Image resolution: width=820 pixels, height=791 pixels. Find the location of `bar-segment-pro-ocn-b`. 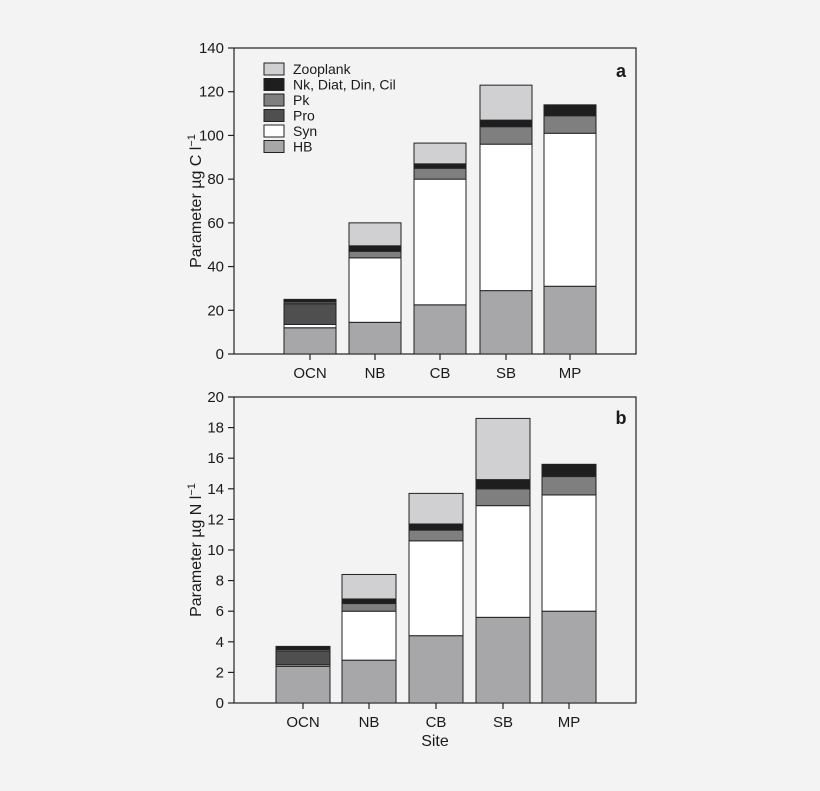

bar-segment-pro-ocn-b is located at coordinates (303, 658).